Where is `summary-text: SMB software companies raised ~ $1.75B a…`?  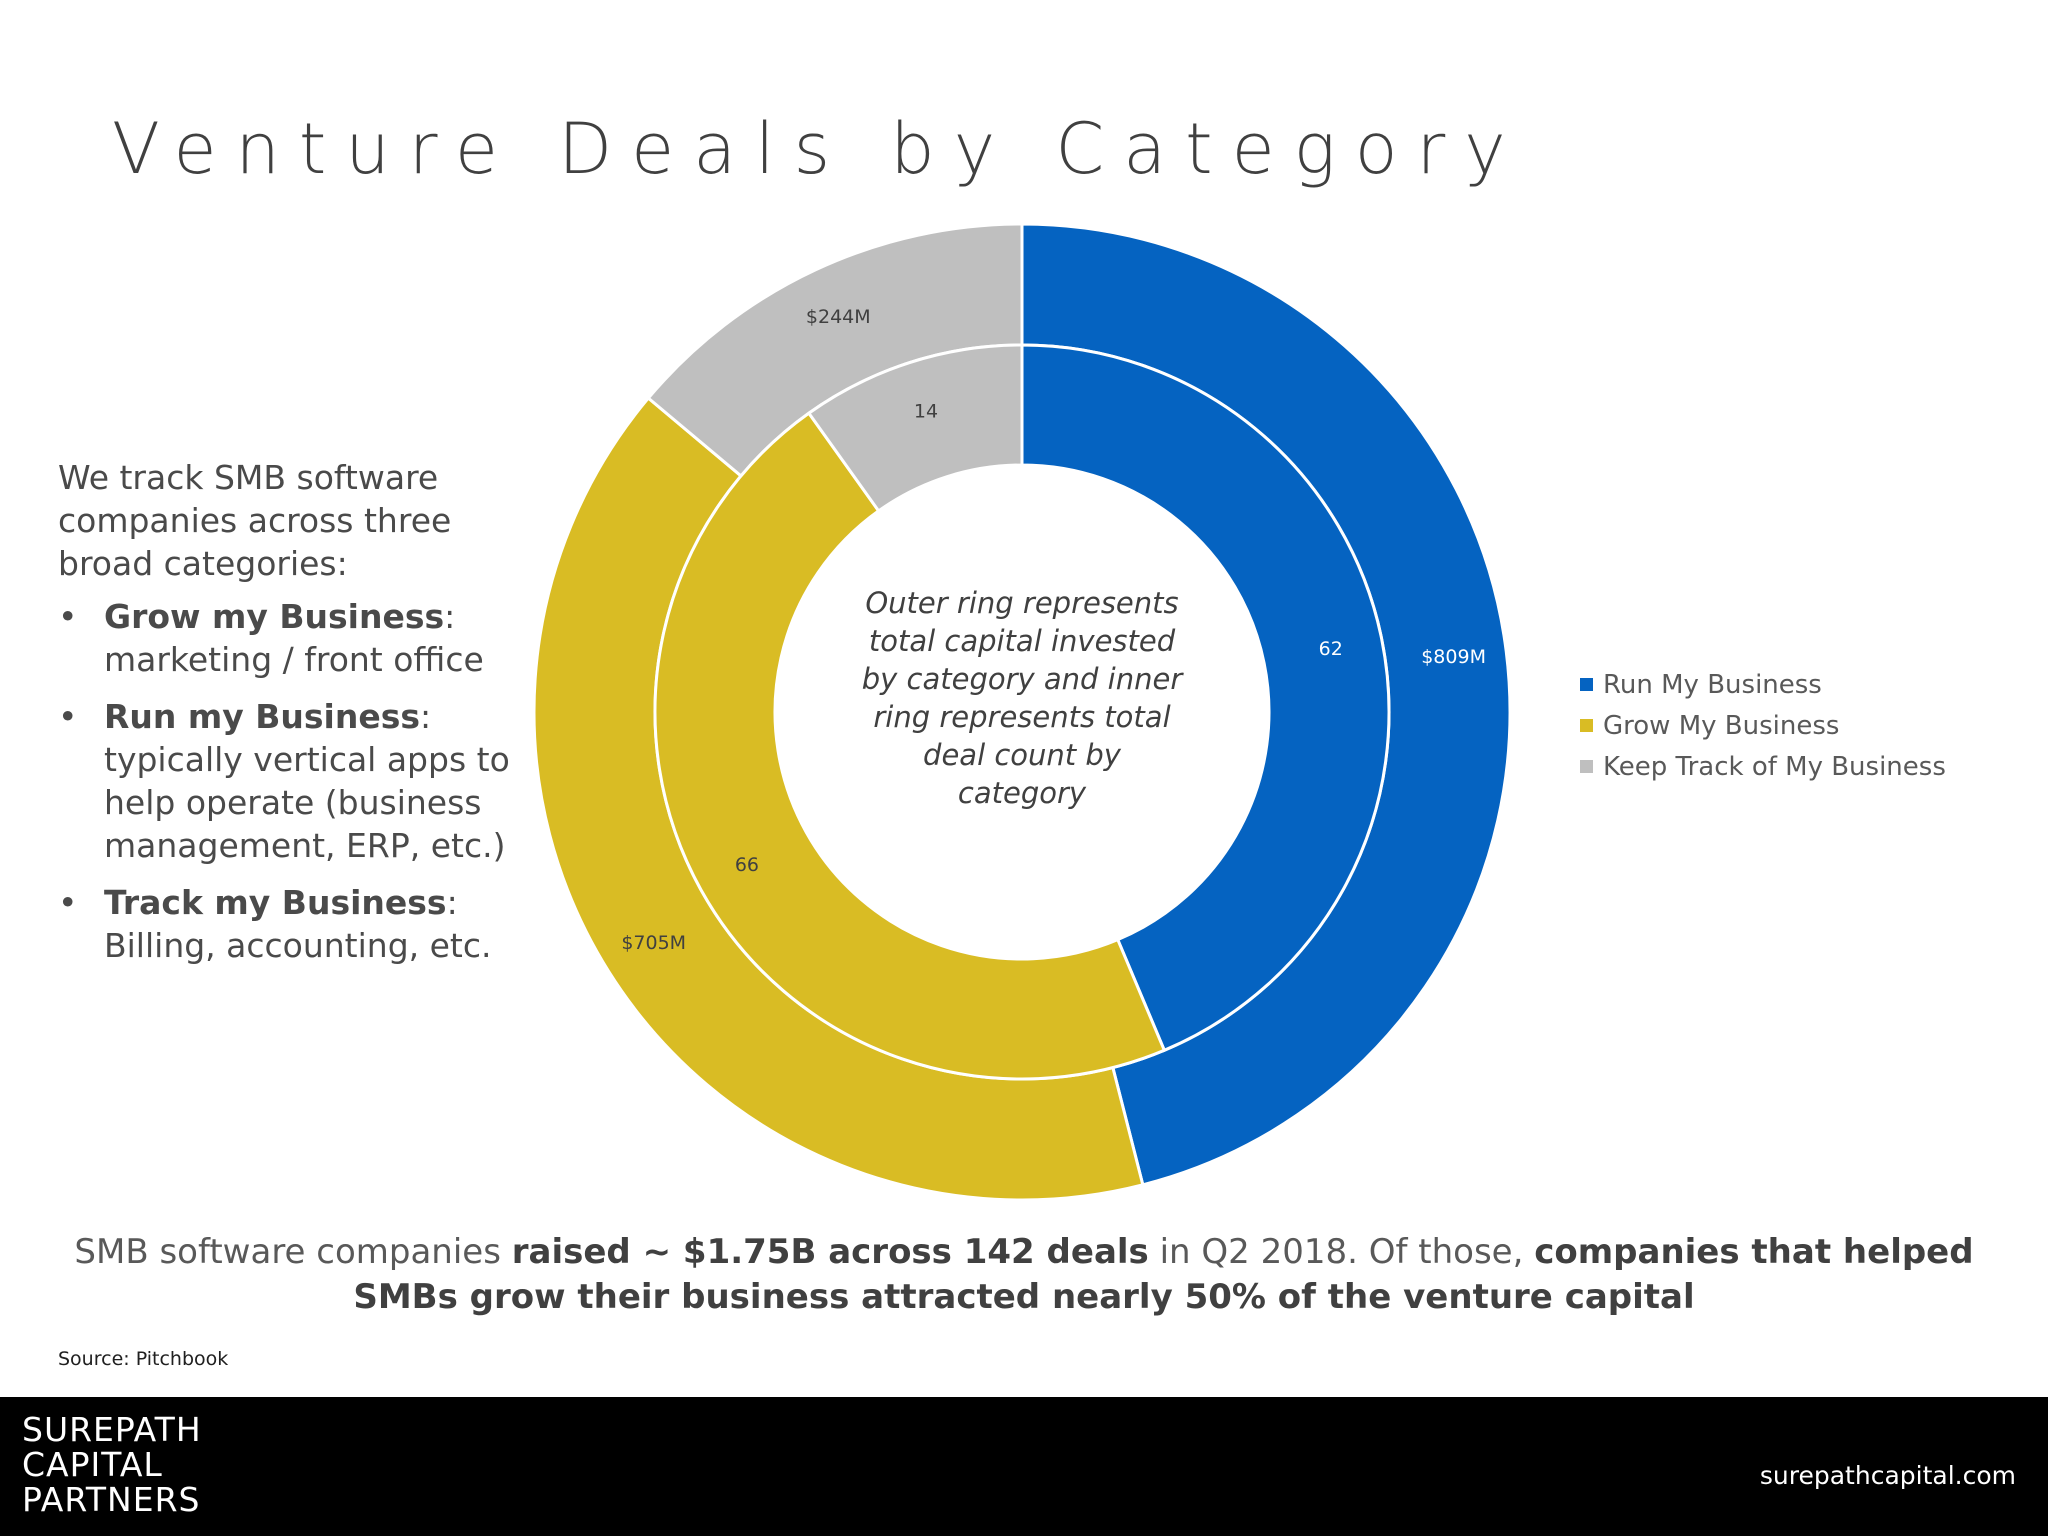 summary-text: SMB software companies raised ~ $1.75B a… is located at coordinates (1024, 1275).